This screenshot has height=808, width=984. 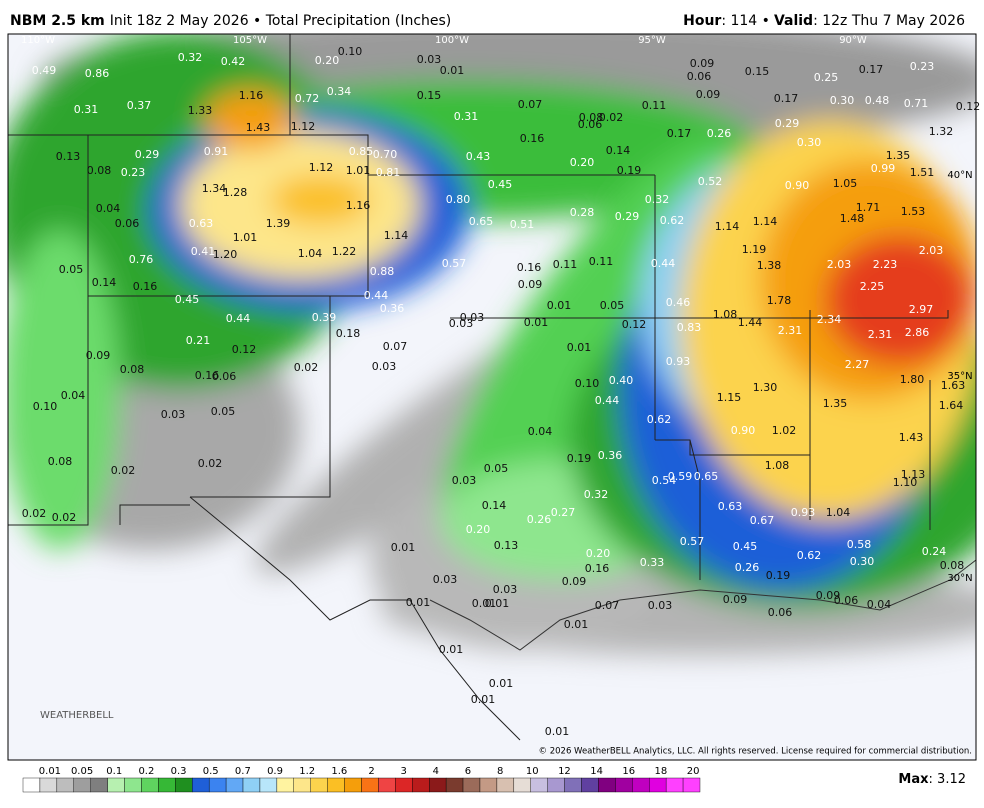 What do you see at coordinates (857, 364) in the screenshot?
I see `precip-label: 2.27` at bounding box center [857, 364].